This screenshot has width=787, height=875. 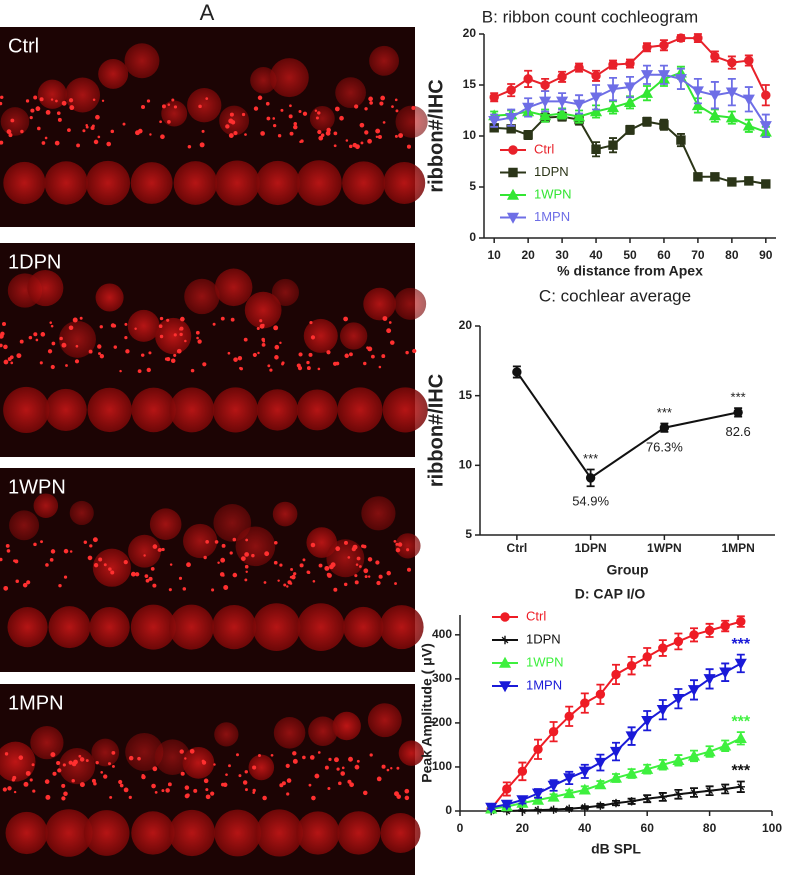 I want to click on legend-label: Ctrl, so click(x=544, y=148).